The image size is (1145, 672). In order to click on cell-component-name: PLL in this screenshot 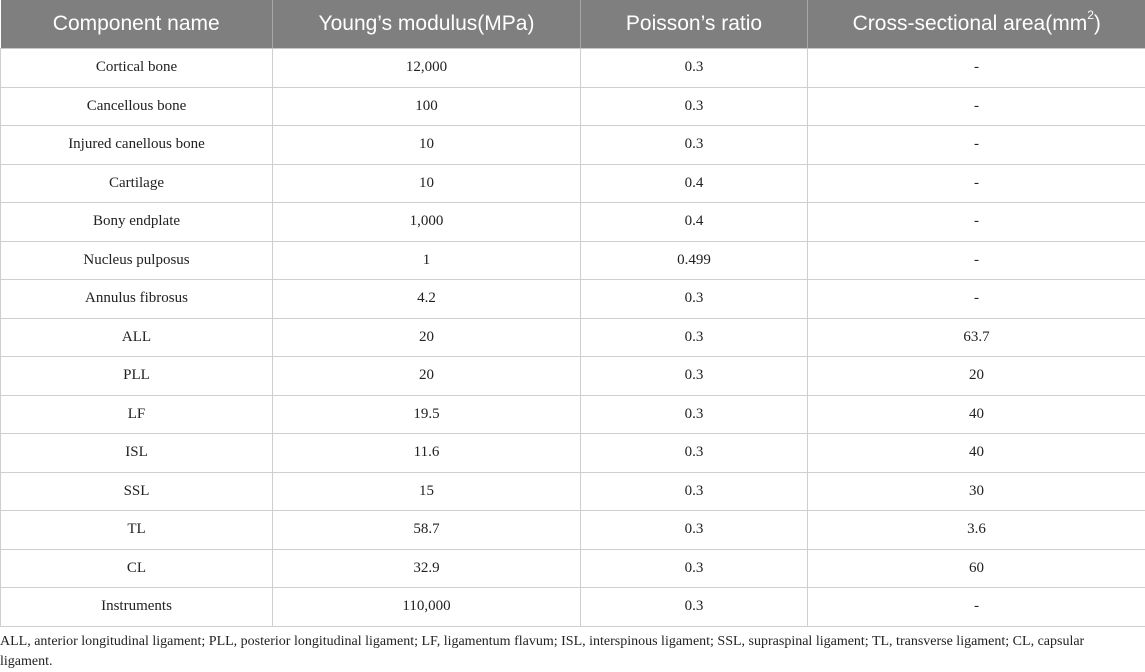, I will do `click(137, 376)`.